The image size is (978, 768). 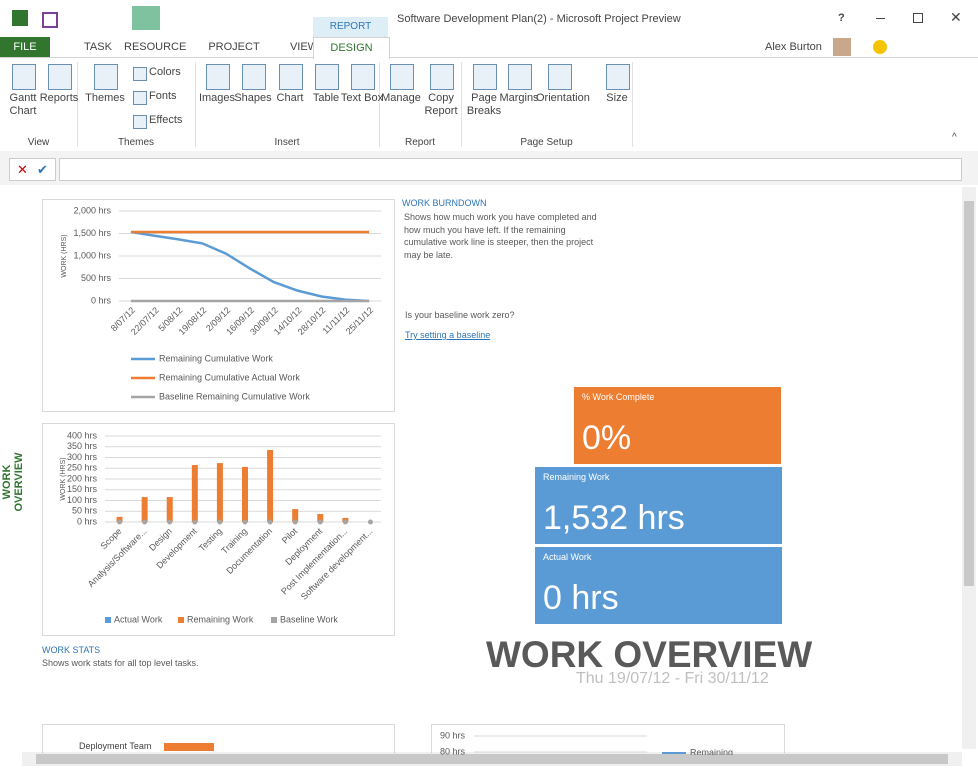 I want to click on legend-label: Remaining, so click(x=711, y=751).